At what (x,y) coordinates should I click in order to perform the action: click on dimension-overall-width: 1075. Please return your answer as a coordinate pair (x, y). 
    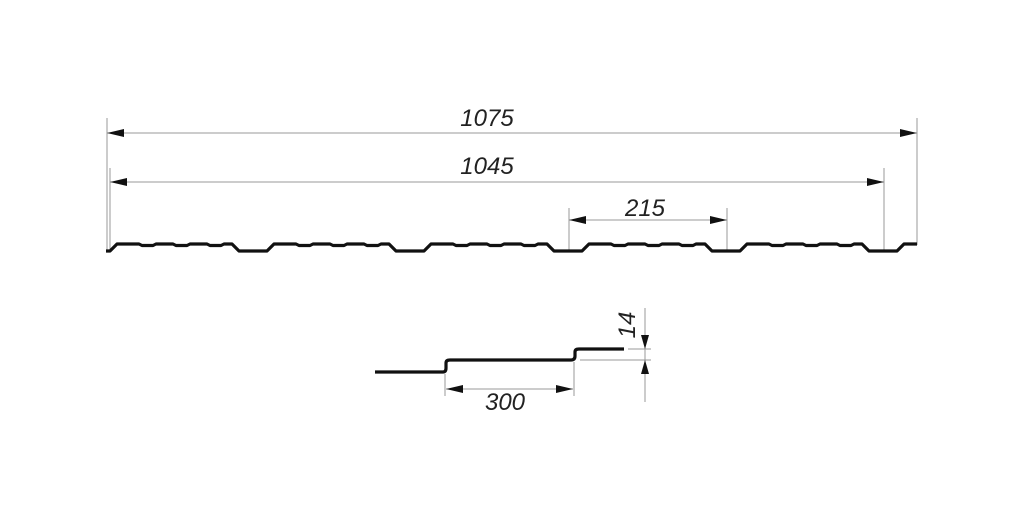
    Looking at the image, I should click on (512, 121).